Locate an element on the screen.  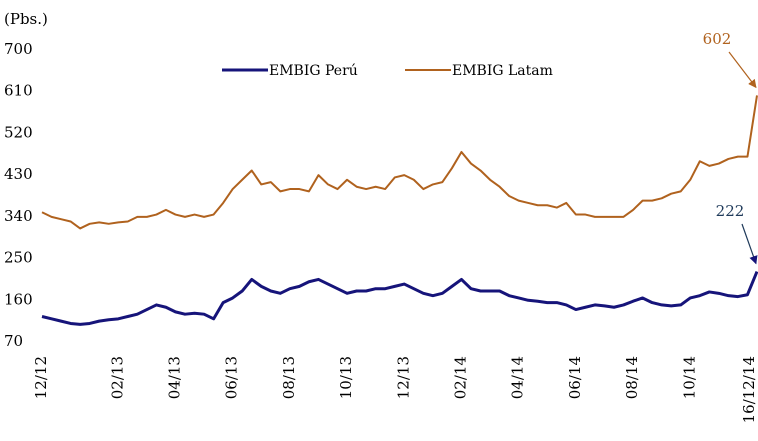
annotation: 222 is located at coordinates (730, 211).